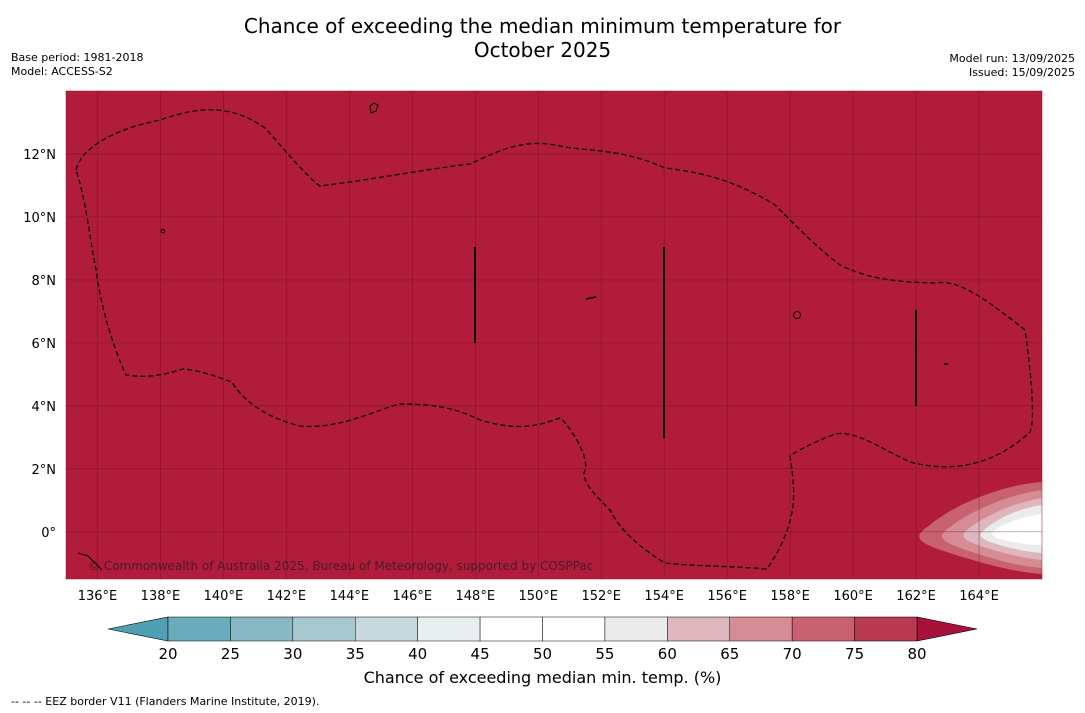 This screenshot has height=713, width=1085. I want to click on longitude-label: 148°E, so click(476, 596).